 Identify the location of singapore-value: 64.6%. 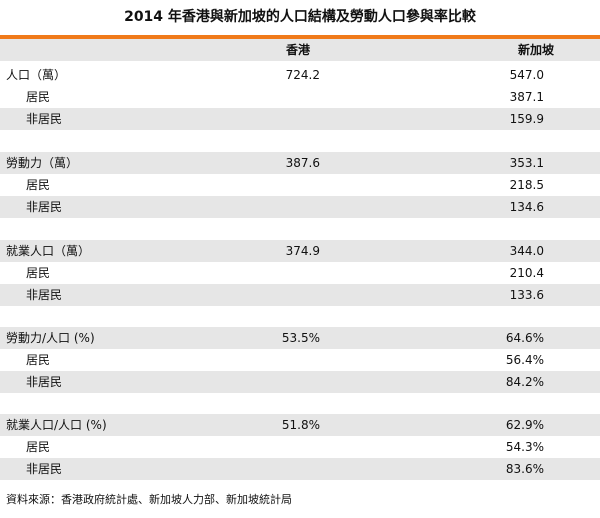
(524, 338).